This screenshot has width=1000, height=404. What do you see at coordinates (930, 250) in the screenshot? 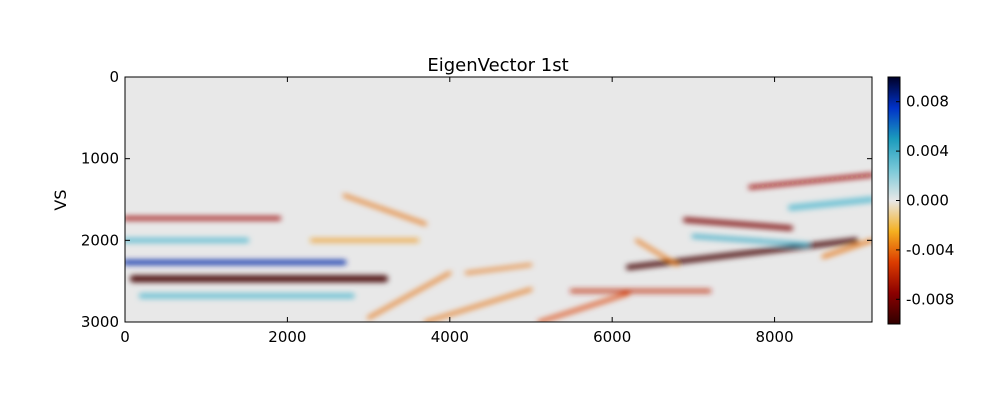
I see `colorbar-tick-label: -0.004` at bounding box center [930, 250].